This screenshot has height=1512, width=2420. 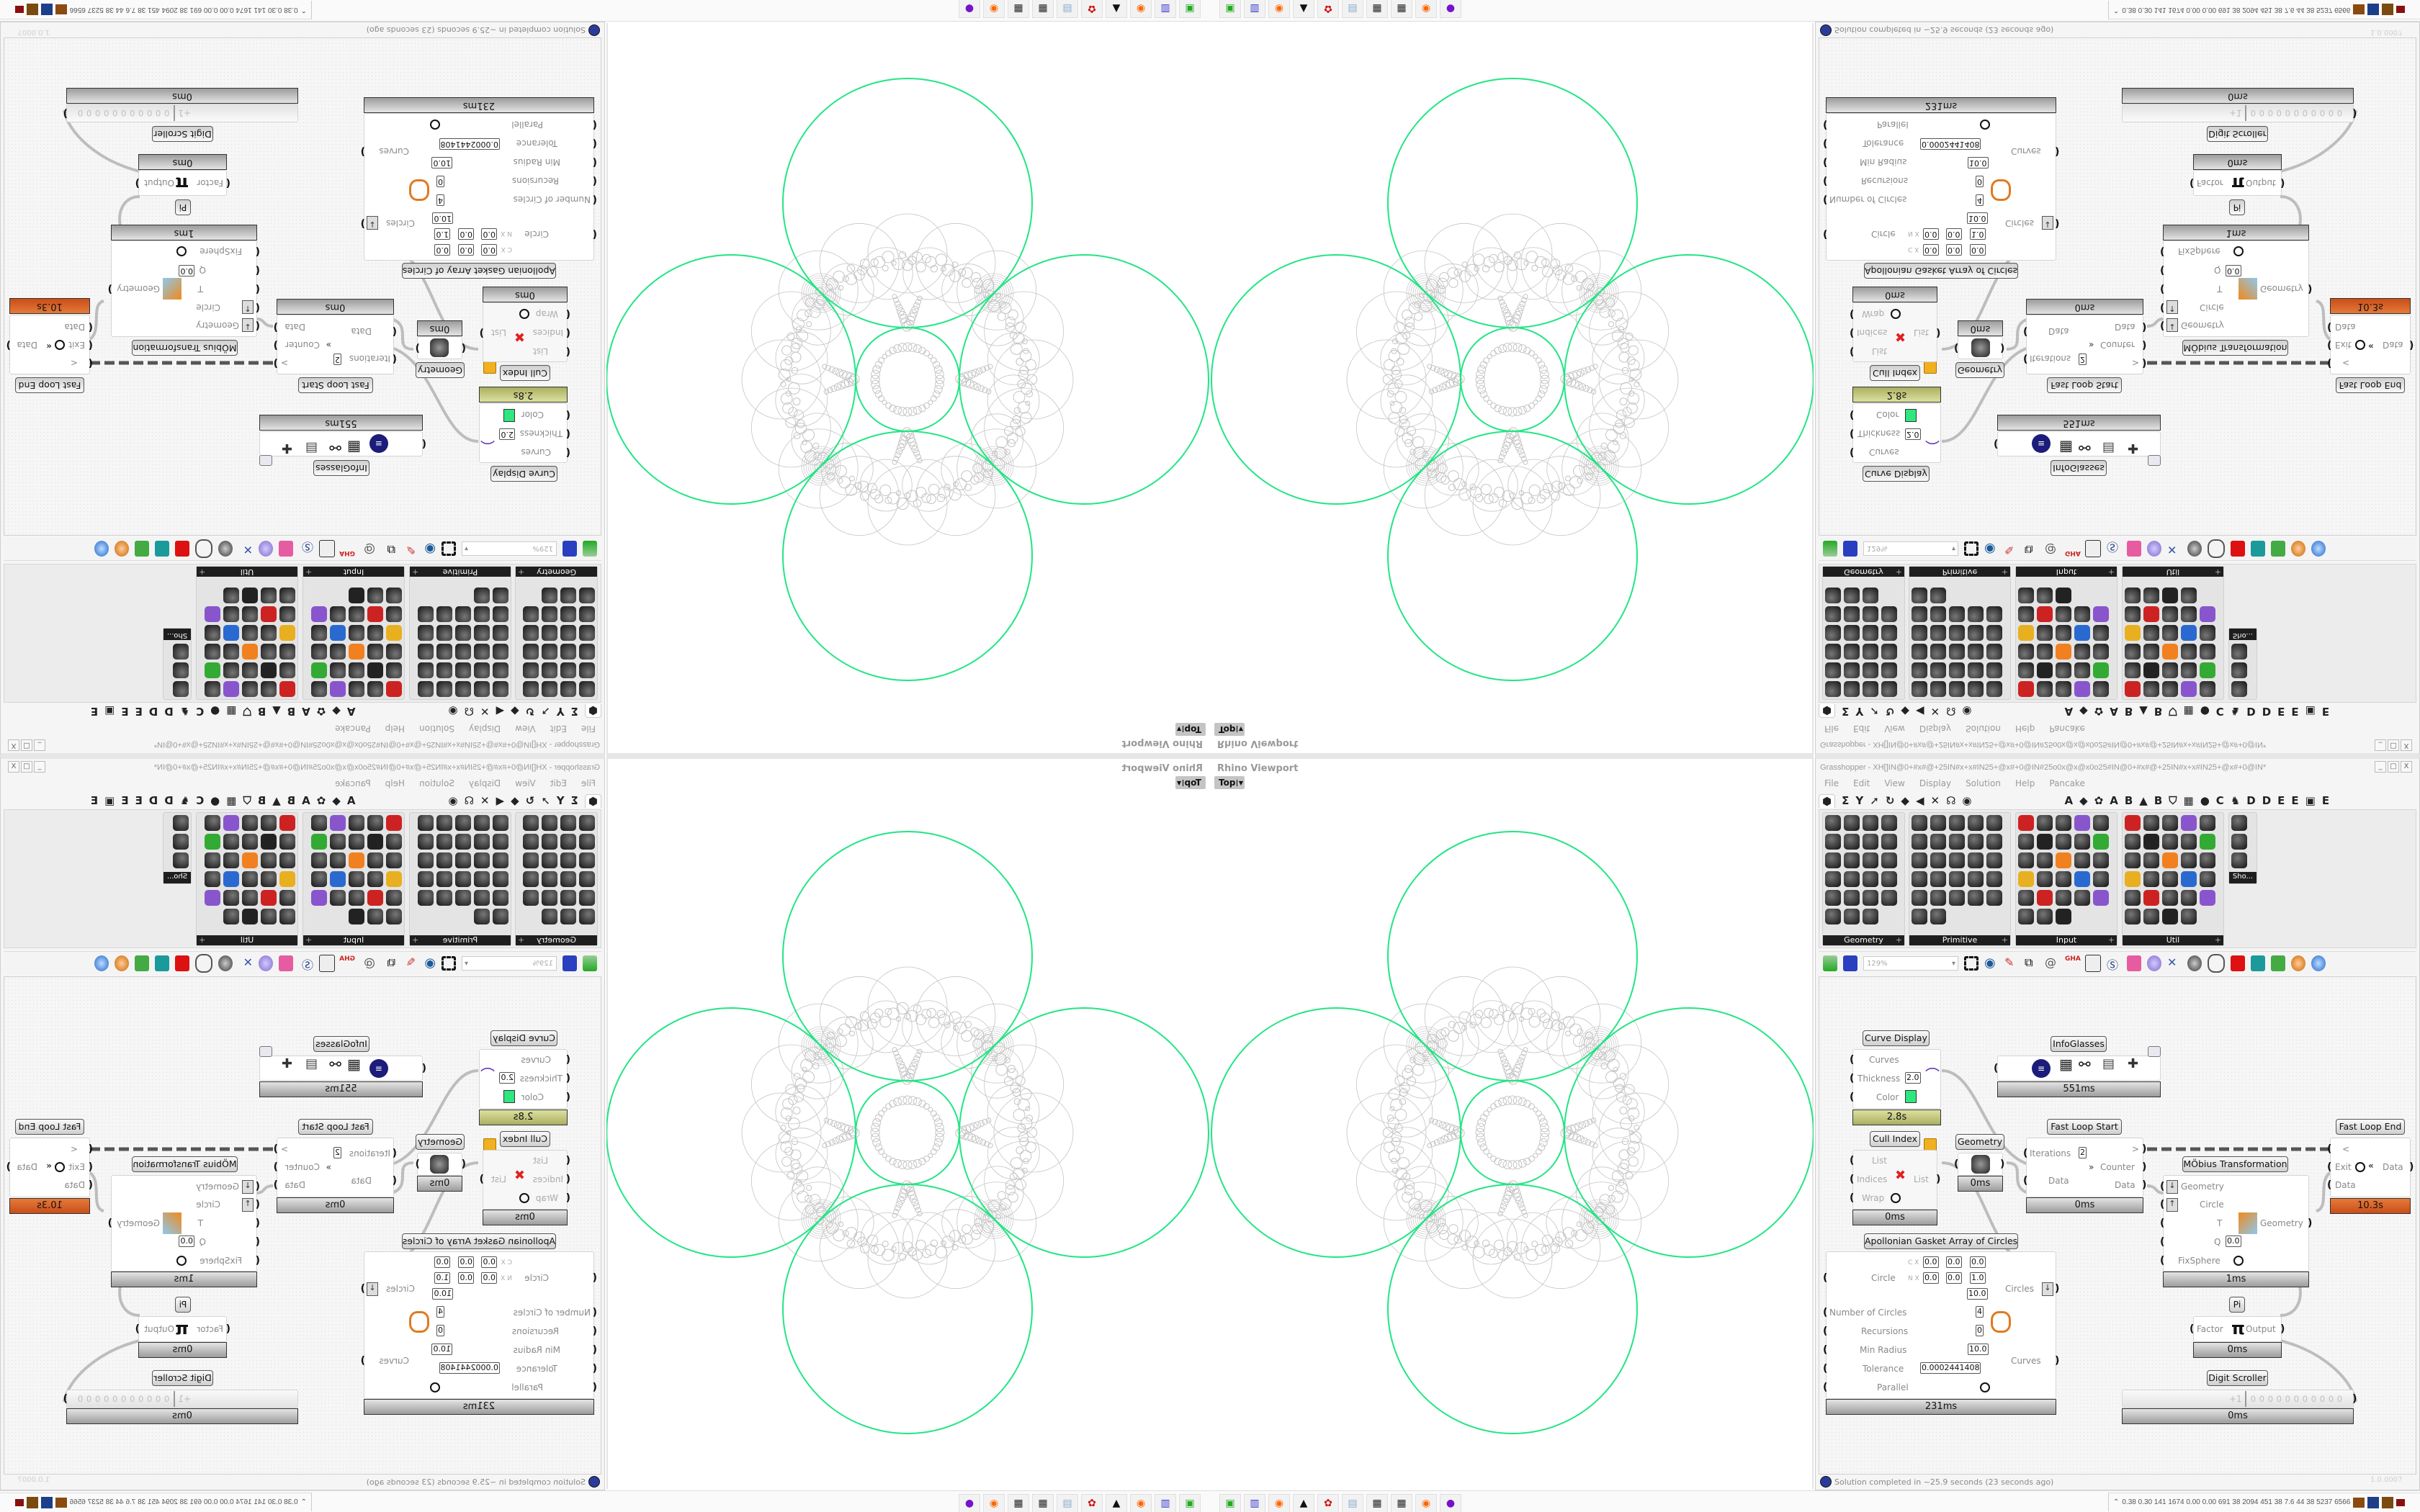 What do you see at coordinates (13, 767) in the screenshot?
I see `close-button: X` at bounding box center [13, 767].